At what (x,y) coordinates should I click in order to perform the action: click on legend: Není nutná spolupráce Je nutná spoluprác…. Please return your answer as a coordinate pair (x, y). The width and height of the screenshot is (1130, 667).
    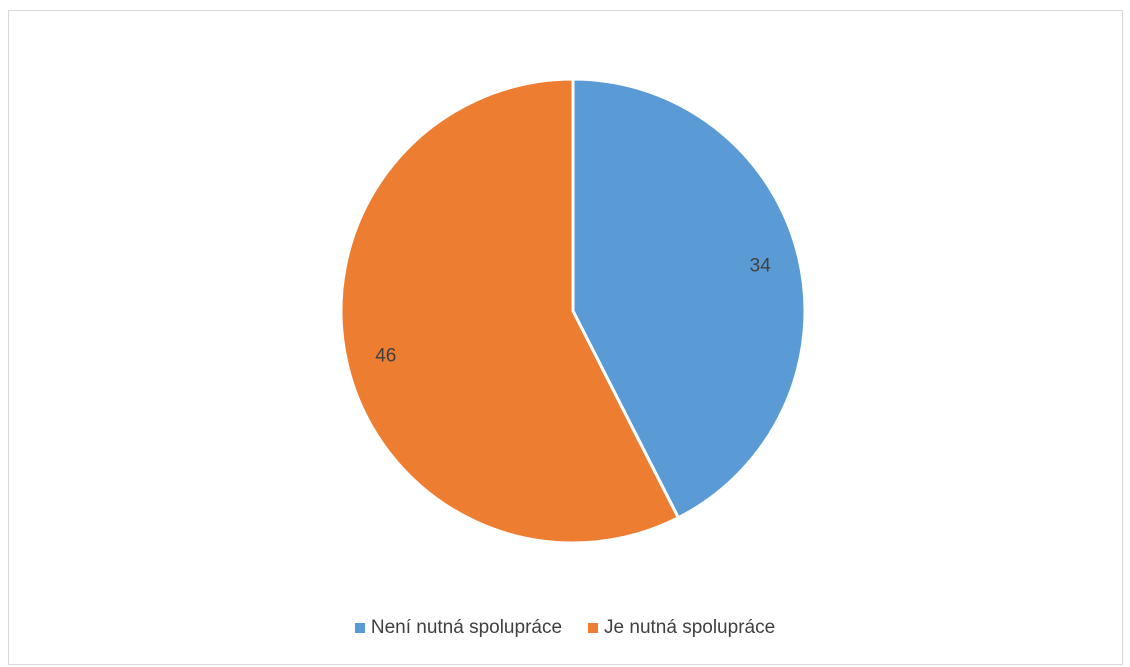
    Looking at the image, I should click on (565, 628).